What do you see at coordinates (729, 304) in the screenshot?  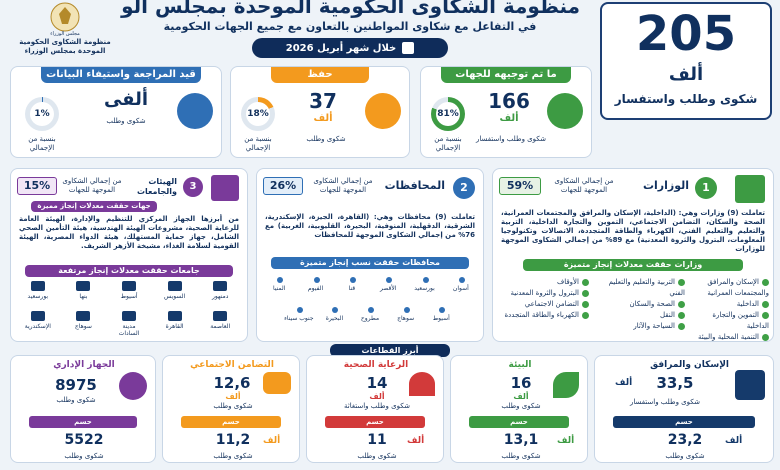 I see `list-item: الداخلية` at bounding box center [729, 304].